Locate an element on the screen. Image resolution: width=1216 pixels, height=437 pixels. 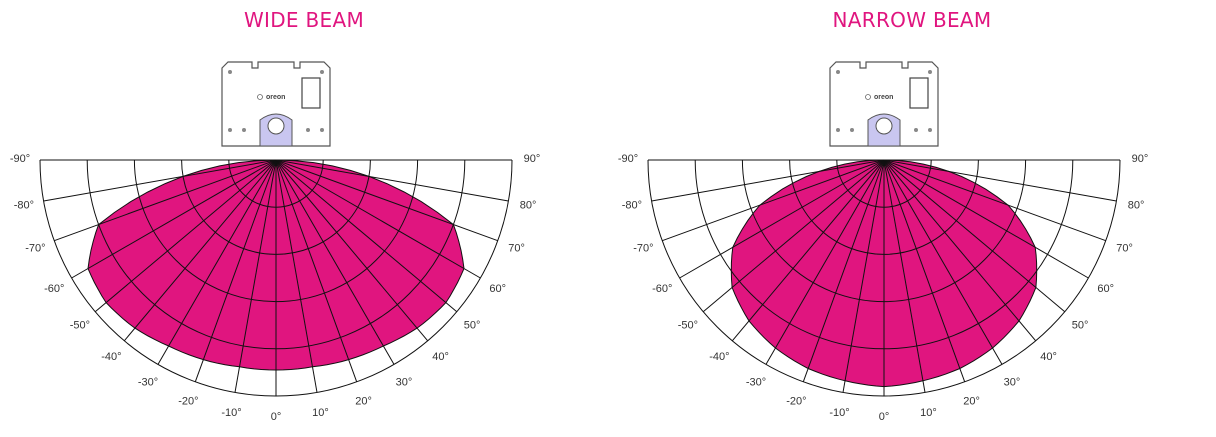
wide-beam-title: WIDE BEAM is located at coordinates (304, 20).